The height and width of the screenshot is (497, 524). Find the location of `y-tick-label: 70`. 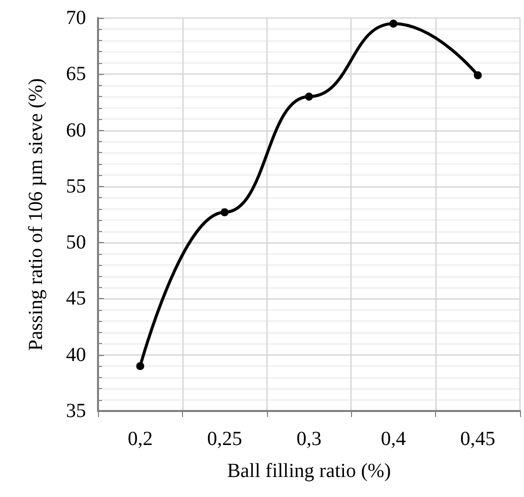

y-tick-label: 70 is located at coordinates (76, 18).